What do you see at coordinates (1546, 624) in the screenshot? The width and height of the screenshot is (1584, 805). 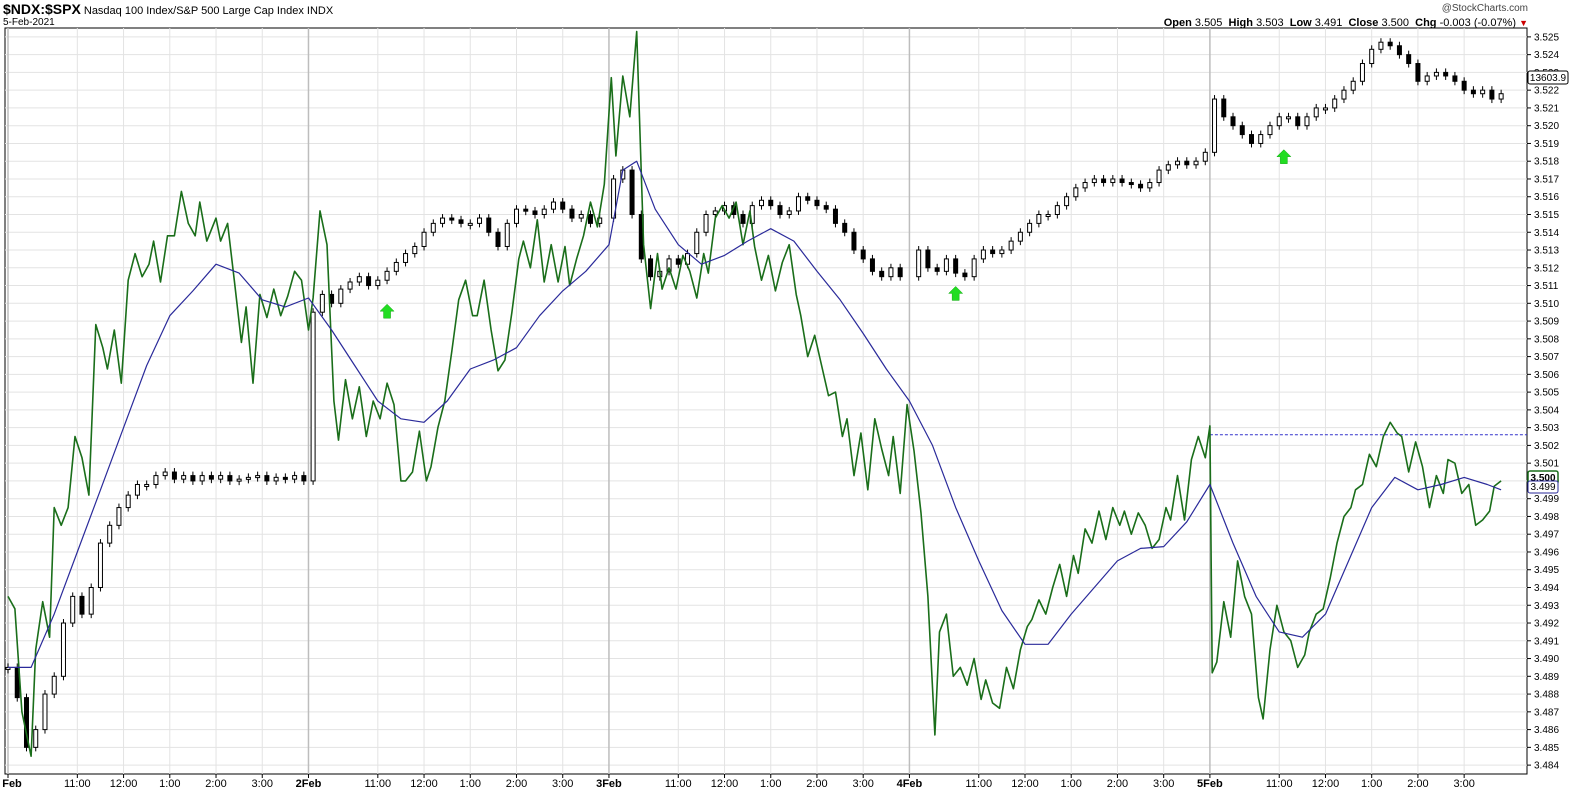 I see `y-tick-label: 3.492` at bounding box center [1546, 624].